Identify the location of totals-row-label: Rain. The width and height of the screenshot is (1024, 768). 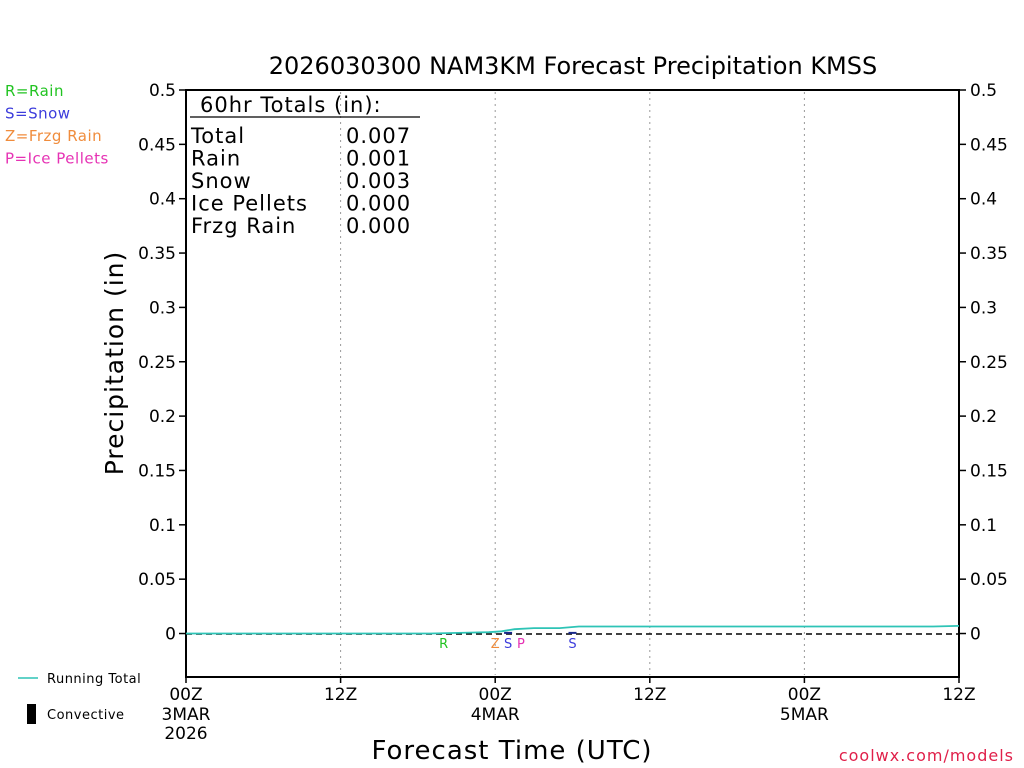
(216, 159).